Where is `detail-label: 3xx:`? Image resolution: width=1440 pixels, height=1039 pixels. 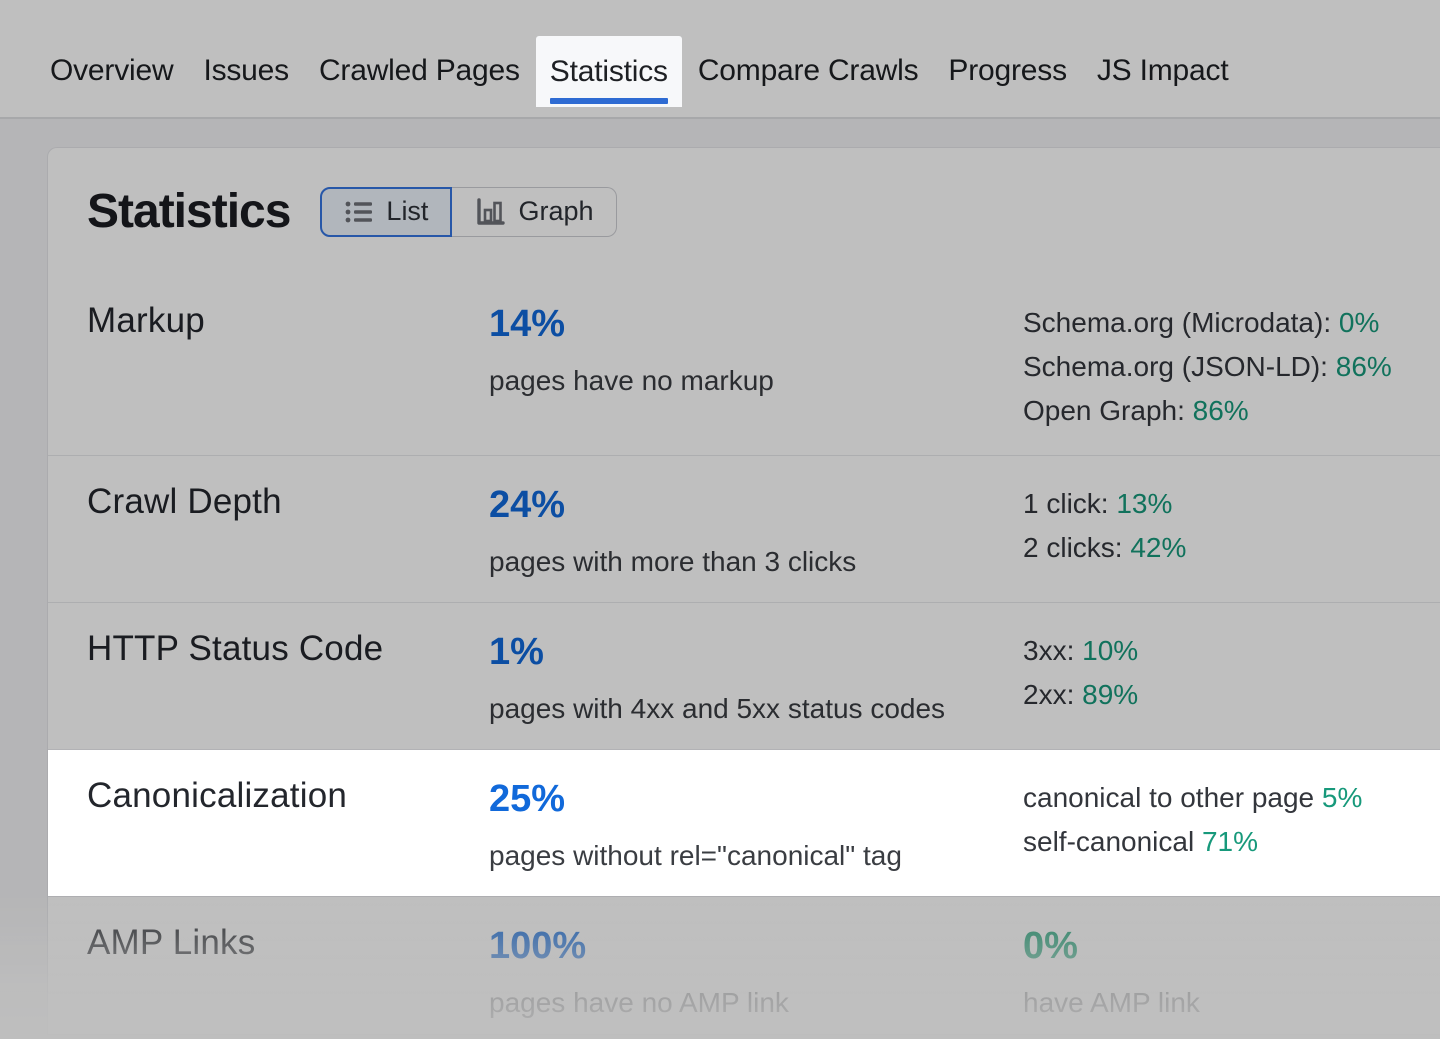
detail-label: 3xx: is located at coordinates (1049, 650).